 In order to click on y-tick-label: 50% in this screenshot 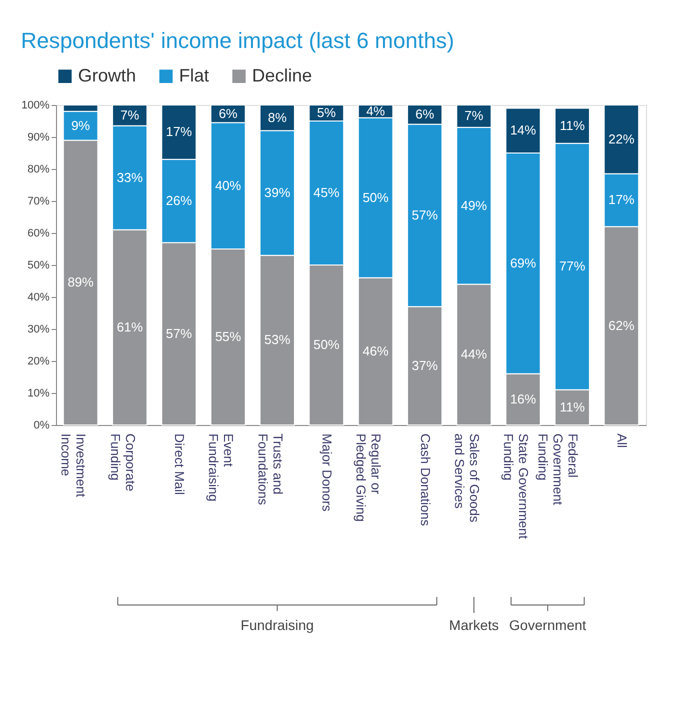, I will do `click(38, 266)`.